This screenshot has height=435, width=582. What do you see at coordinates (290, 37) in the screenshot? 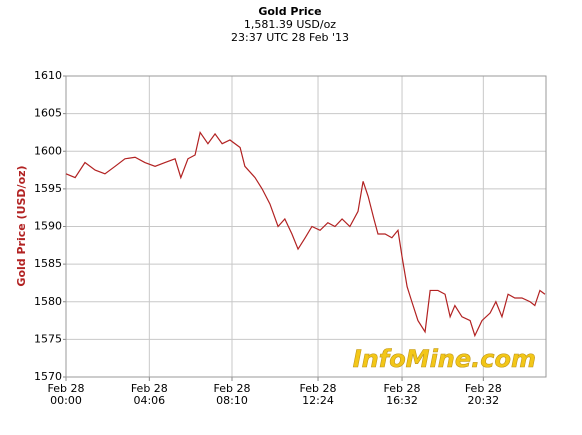
I see `timestamp: 23:37 UTC 28 Feb '13` at bounding box center [290, 37].